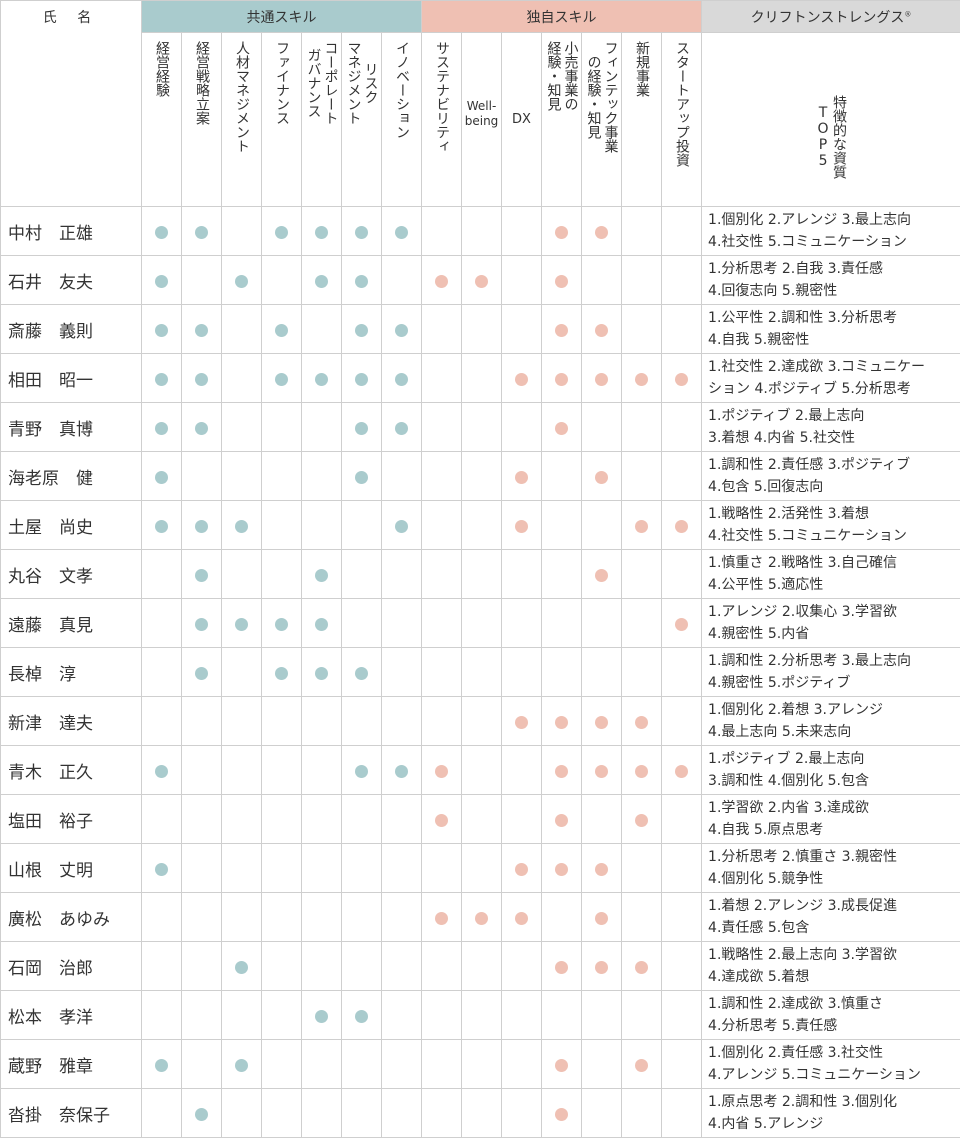  I want to click on skill-header-cell: ファイナンス, so click(282, 120).